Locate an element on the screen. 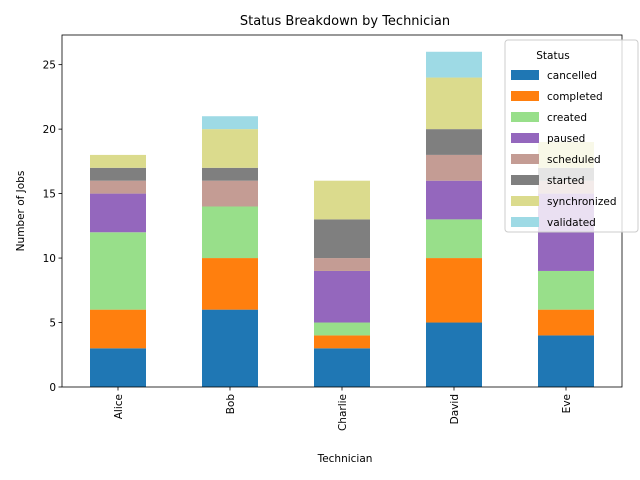  legend-swatch-created is located at coordinates (525, 117).